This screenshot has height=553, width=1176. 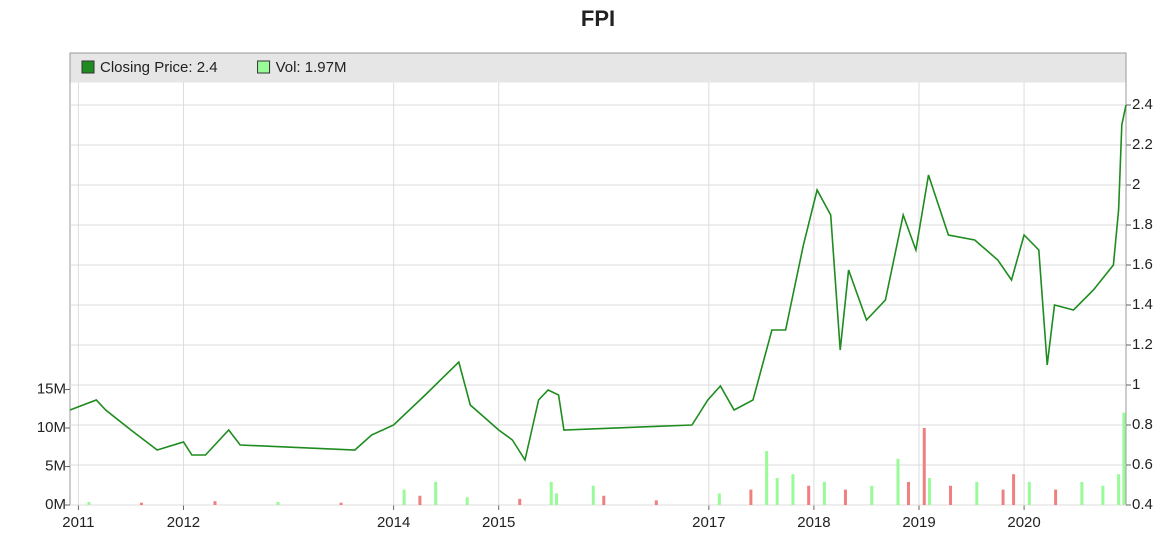 I want to click on y2-tick-label: 5M, so click(x=55, y=465).